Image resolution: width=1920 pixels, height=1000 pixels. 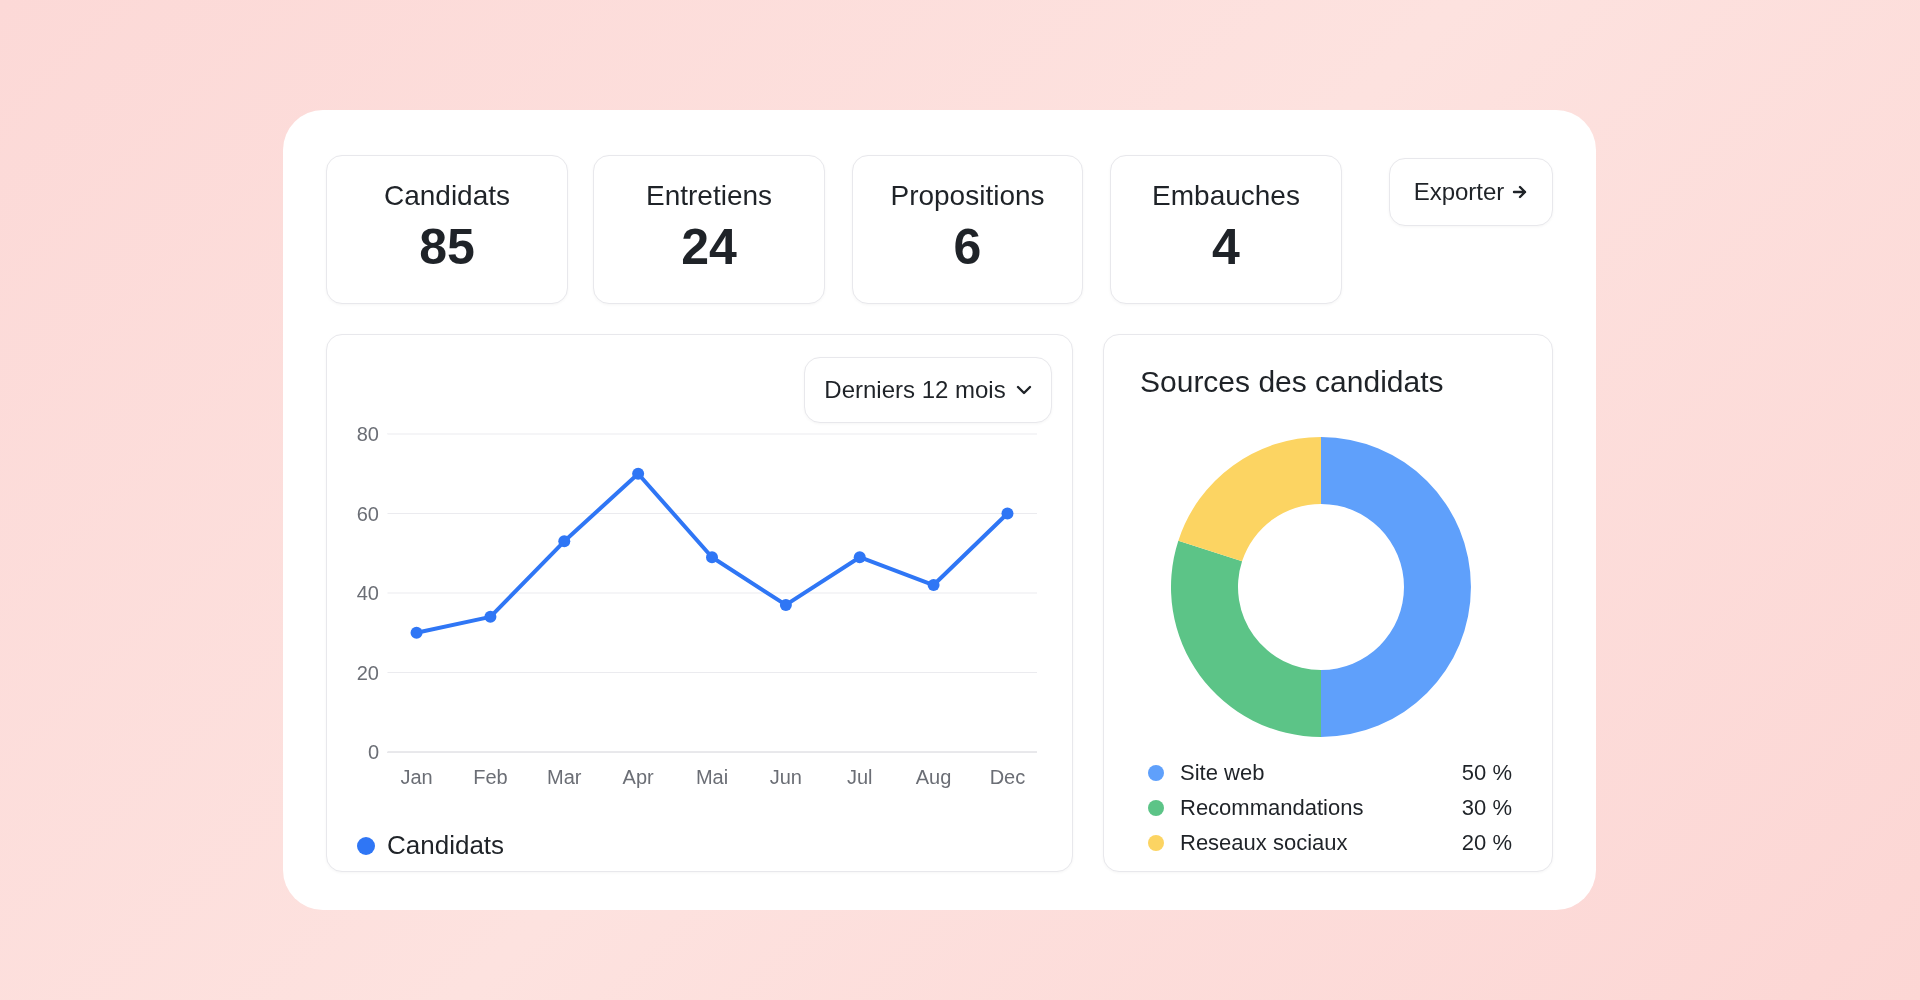 What do you see at coordinates (447, 196) in the screenshot?
I see `category-label: Candidats` at bounding box center [447, 196].